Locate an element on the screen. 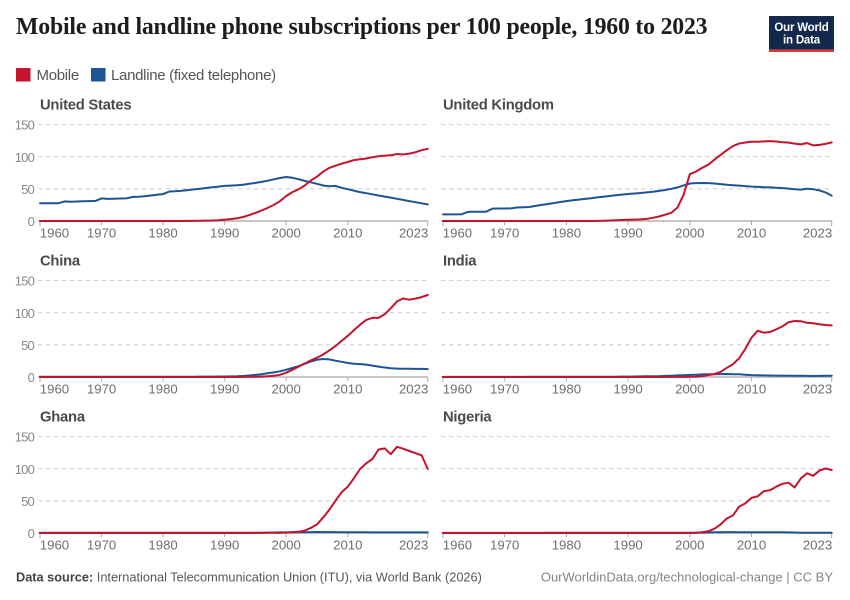 The width and height of the screenshot is (850, 600). svg-text: Our World is located at coordinates (801, 28).